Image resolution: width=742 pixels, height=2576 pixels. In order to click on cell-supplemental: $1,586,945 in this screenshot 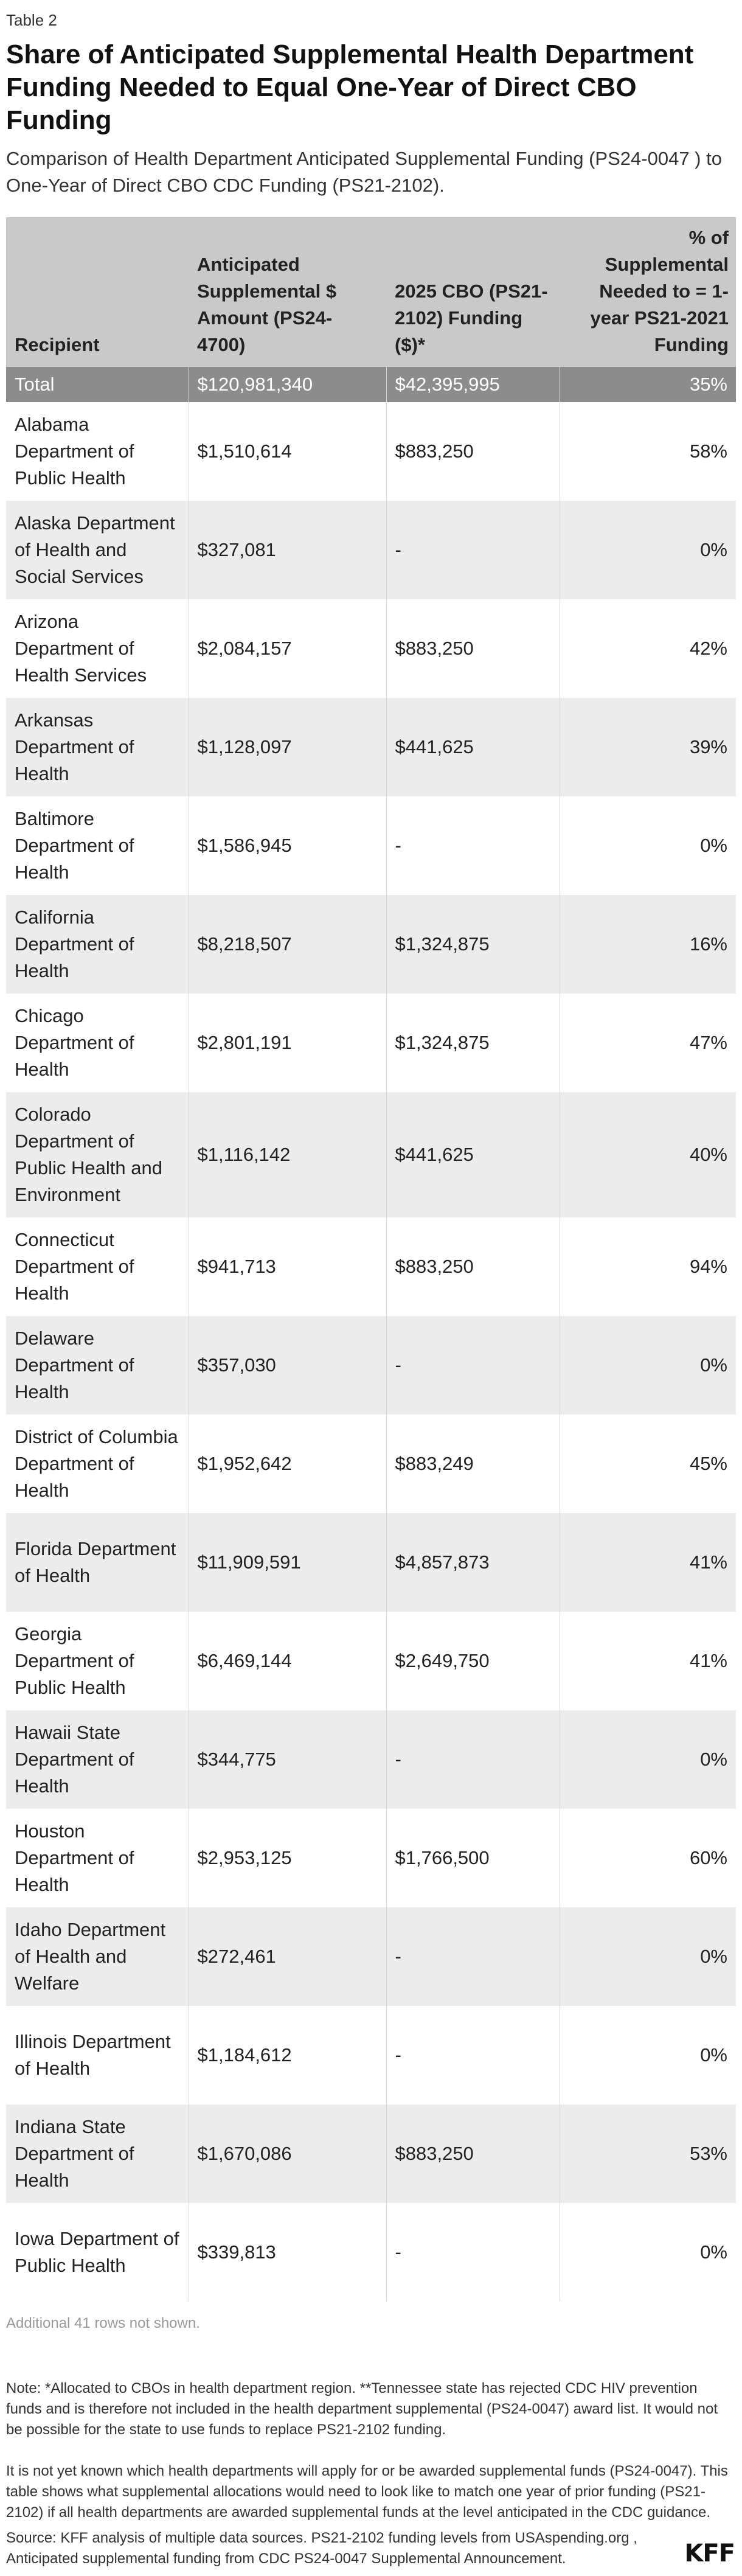, I will do `click(288, 845)`.